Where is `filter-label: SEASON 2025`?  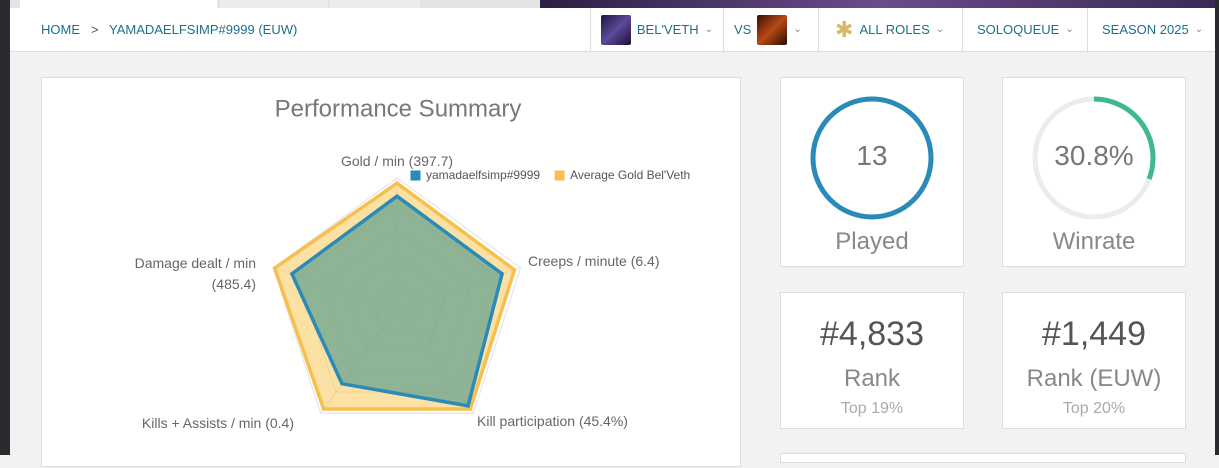
filter-label: SEASON 2025 is located at coordinates (1145, 29).